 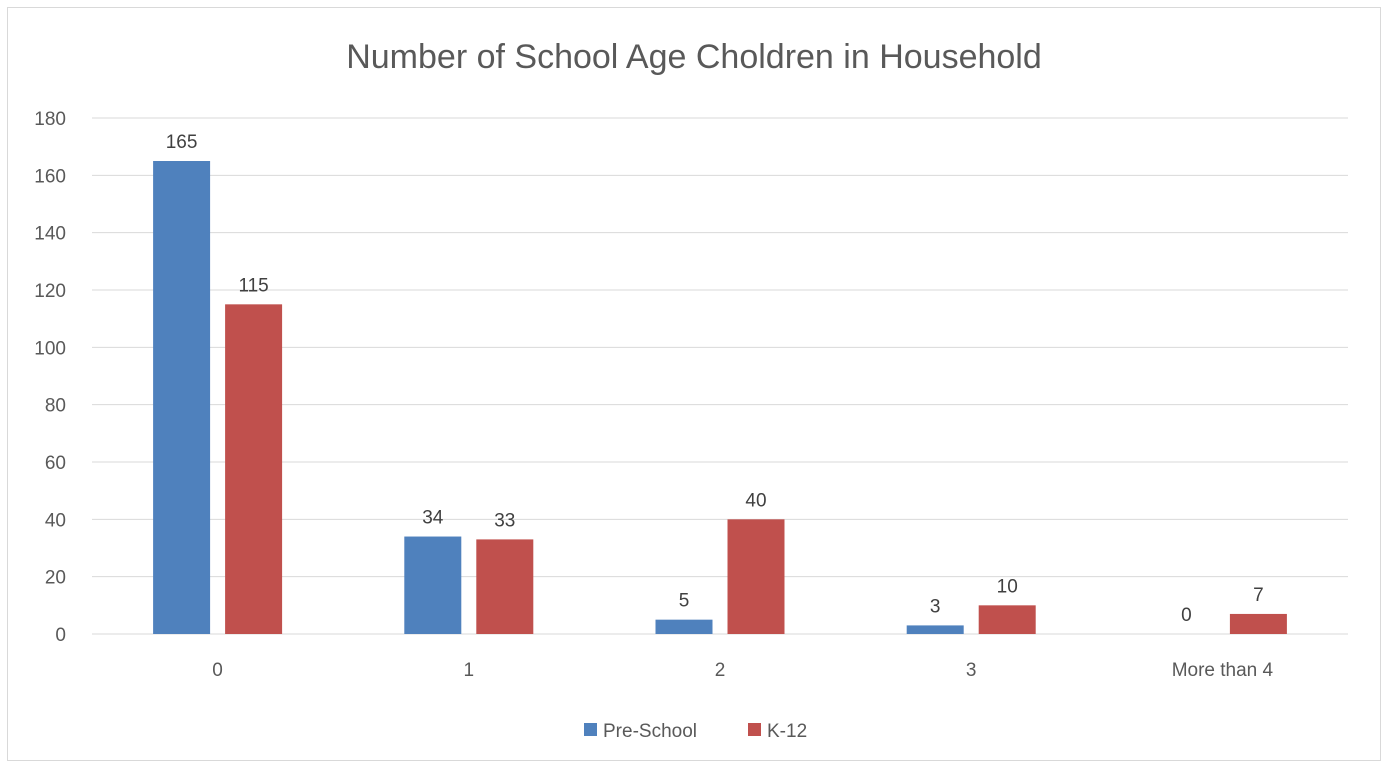 I want to click on legend-label: Pre-School, so click(x=650, y=731).